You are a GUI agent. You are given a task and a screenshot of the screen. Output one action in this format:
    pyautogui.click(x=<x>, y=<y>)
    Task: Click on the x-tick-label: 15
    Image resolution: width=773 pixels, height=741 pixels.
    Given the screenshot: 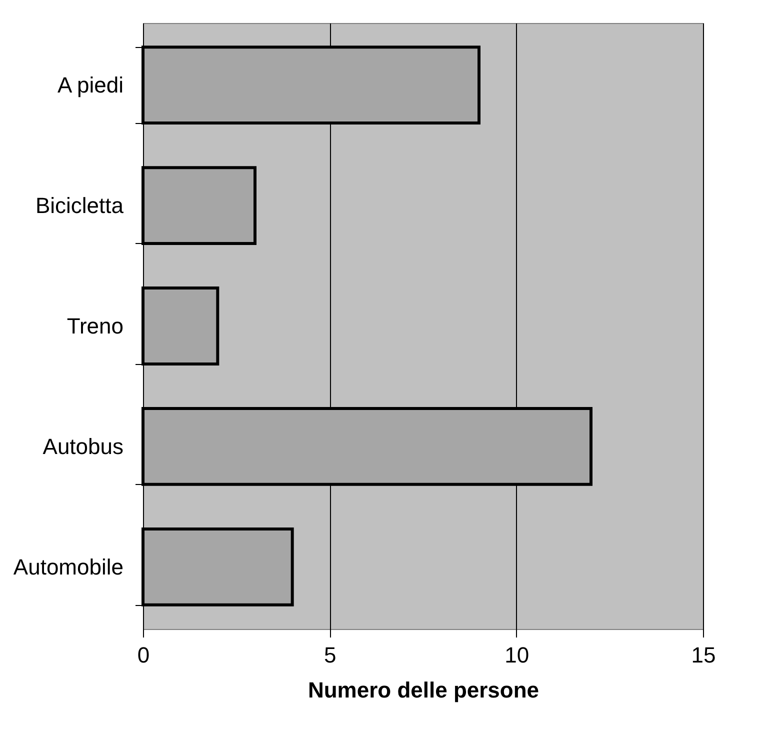 What is the action you would take?
    pyautogui.click(x=703, y=655)
    